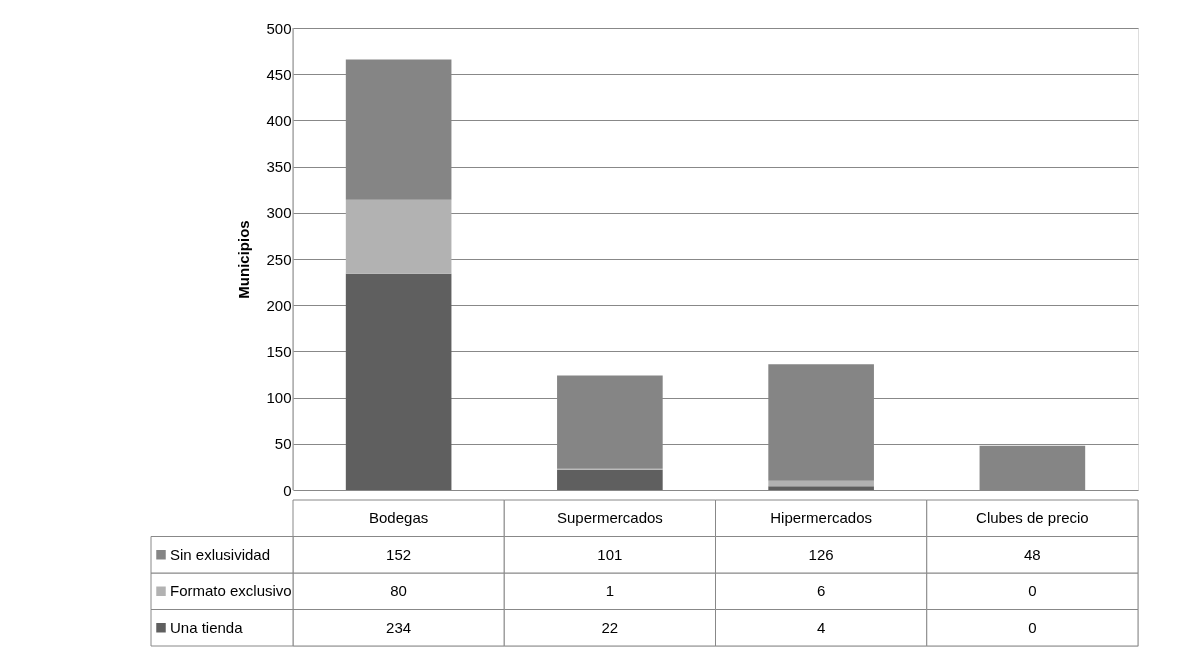 Image resolution: width=1199 pixels, height=672 pixels. Describe the element at coordinates (279, 351) in the screenshot. I see `y-tick-label: 150` at that location.